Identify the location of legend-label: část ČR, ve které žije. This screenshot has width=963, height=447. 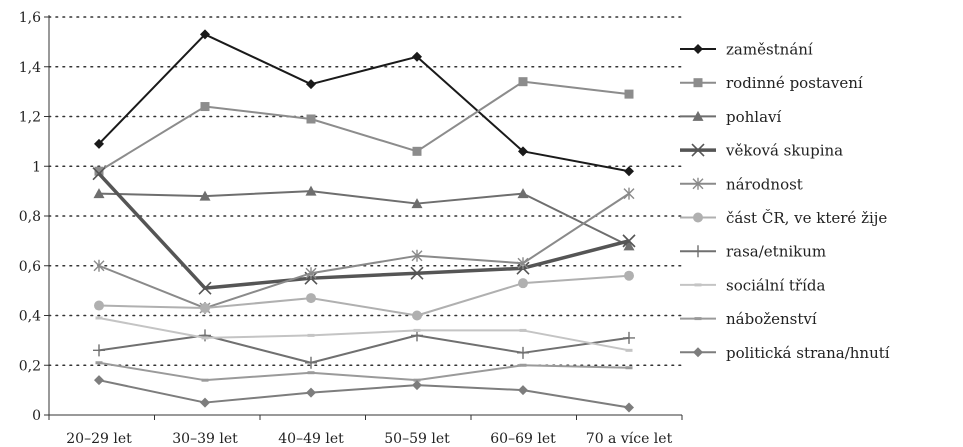
(806, 218).